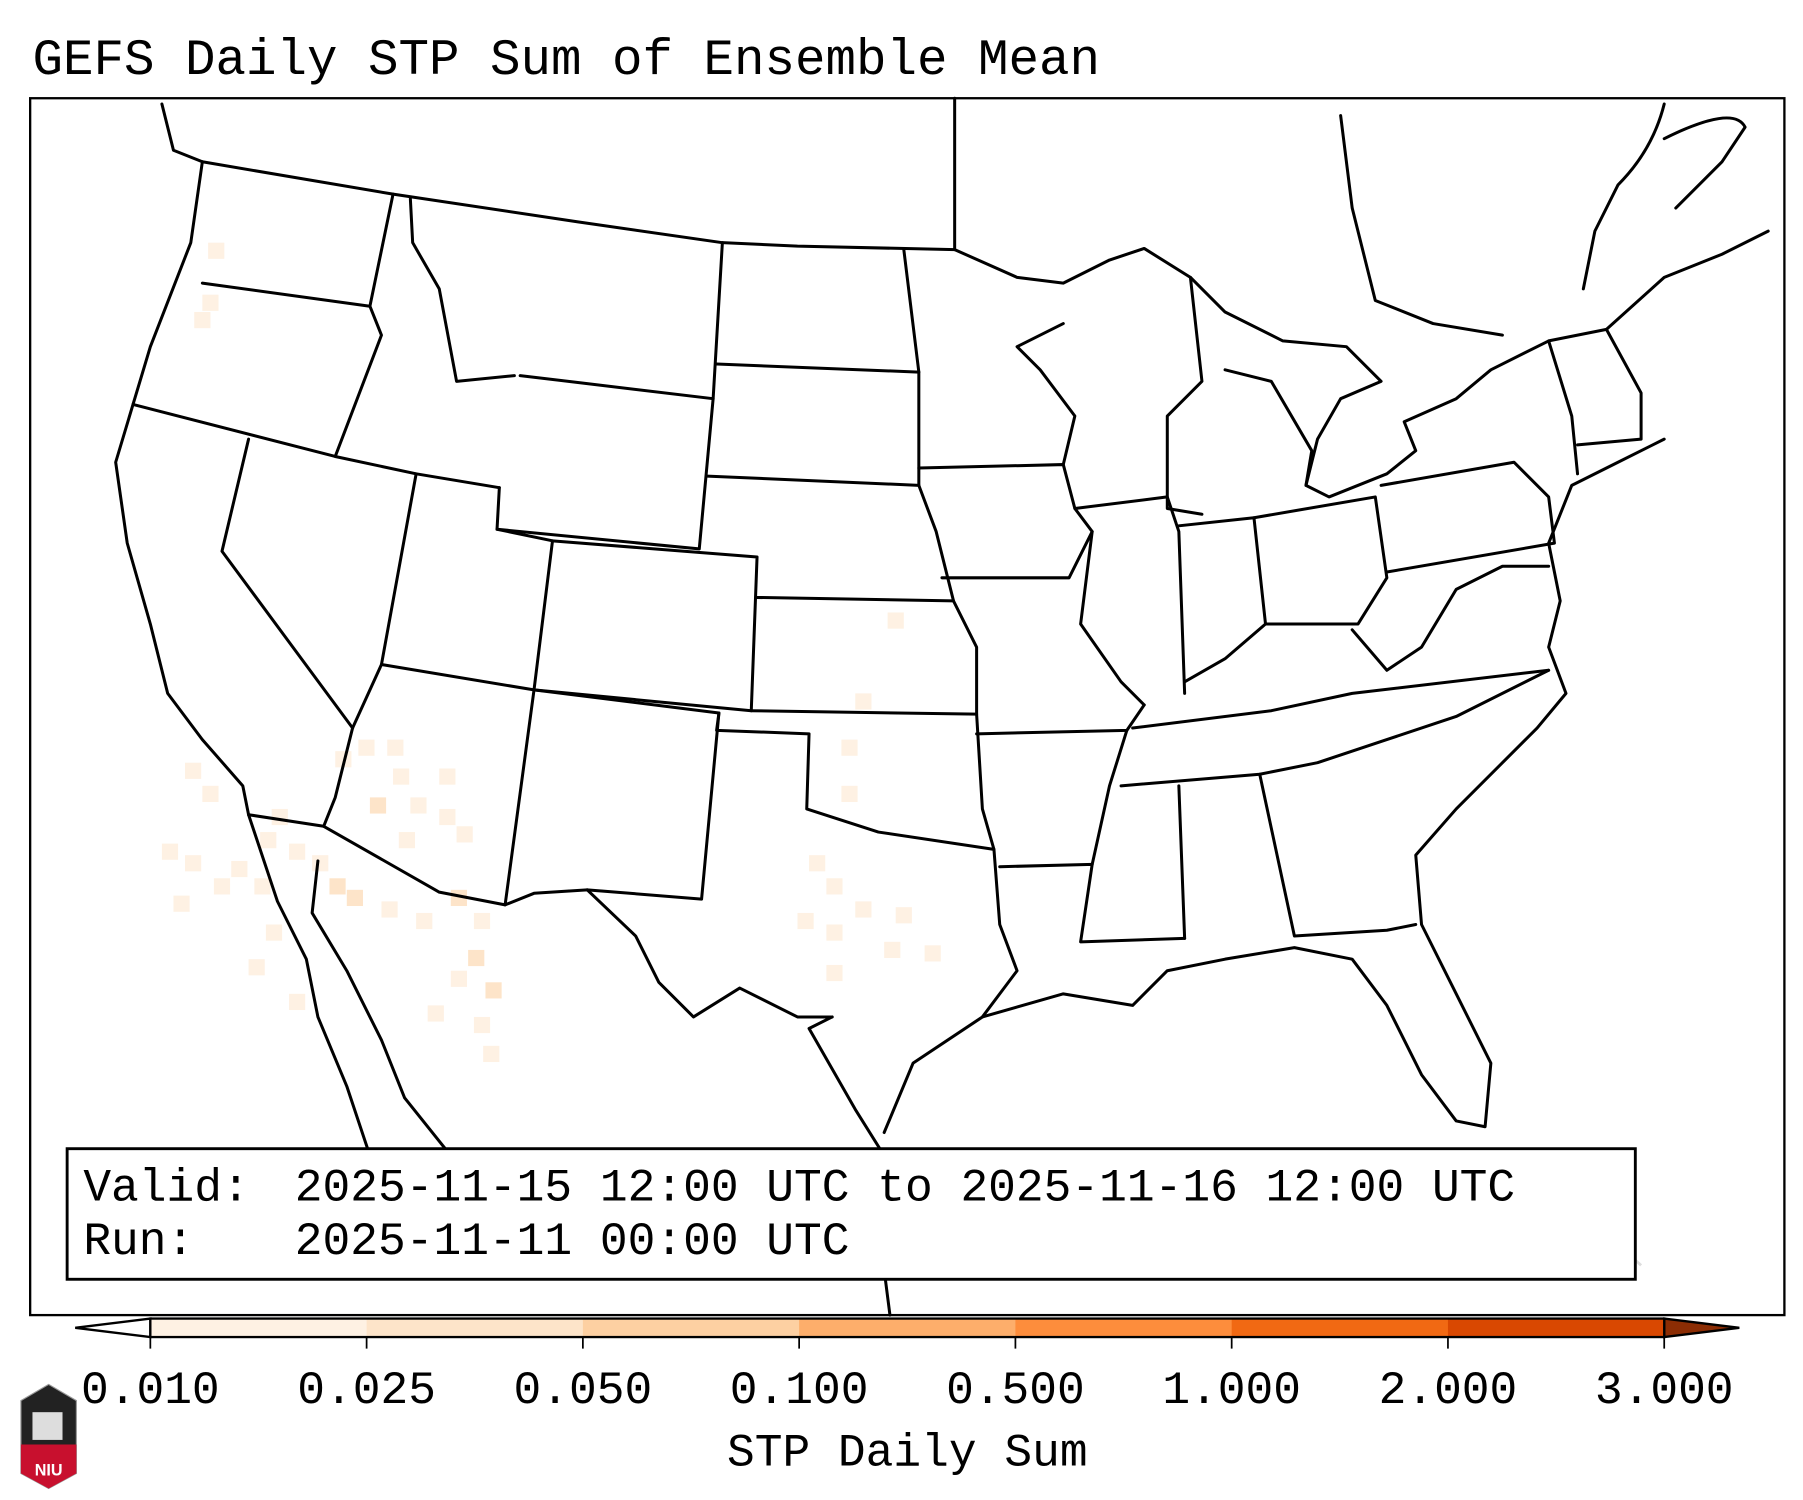 This screenshot has height=1500, width=1803. I want to click on run-label: Run:, so click(138, 1242).